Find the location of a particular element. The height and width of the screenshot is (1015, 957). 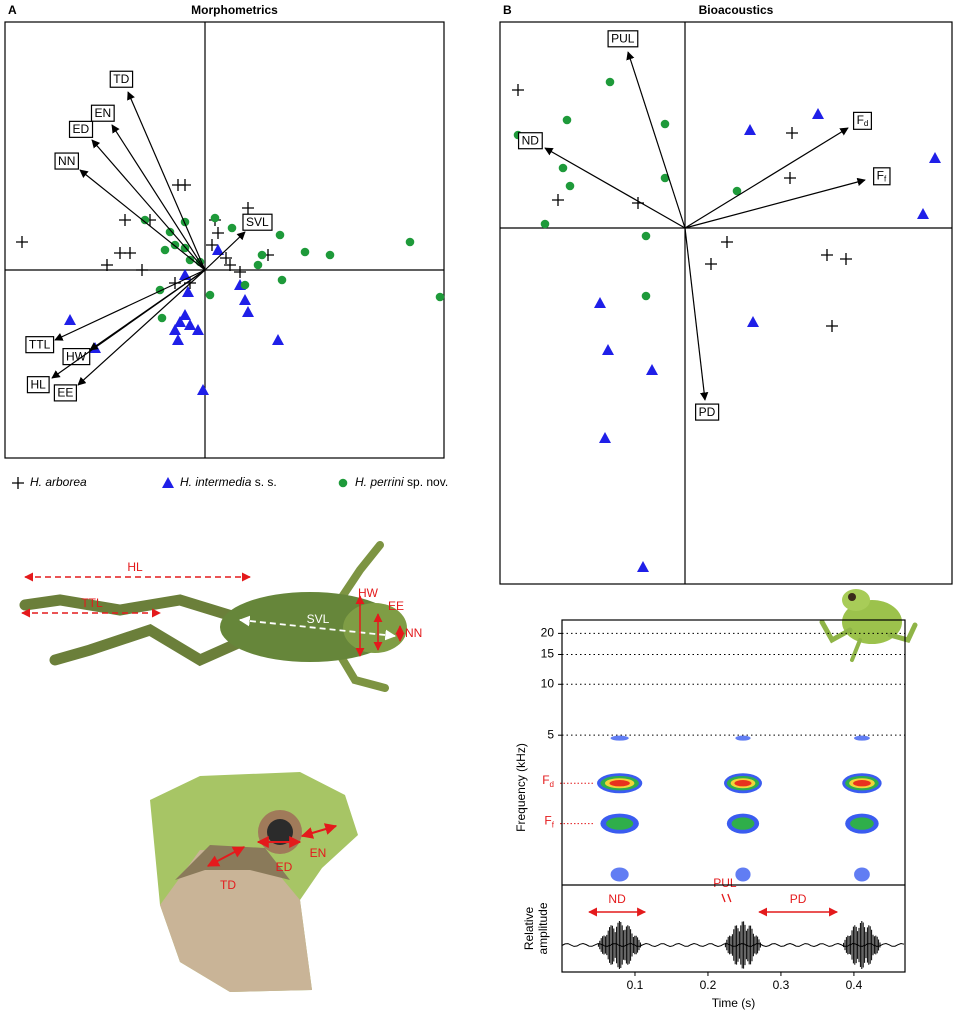

y-tick-label: 10 is located at coordinates (548, 683).